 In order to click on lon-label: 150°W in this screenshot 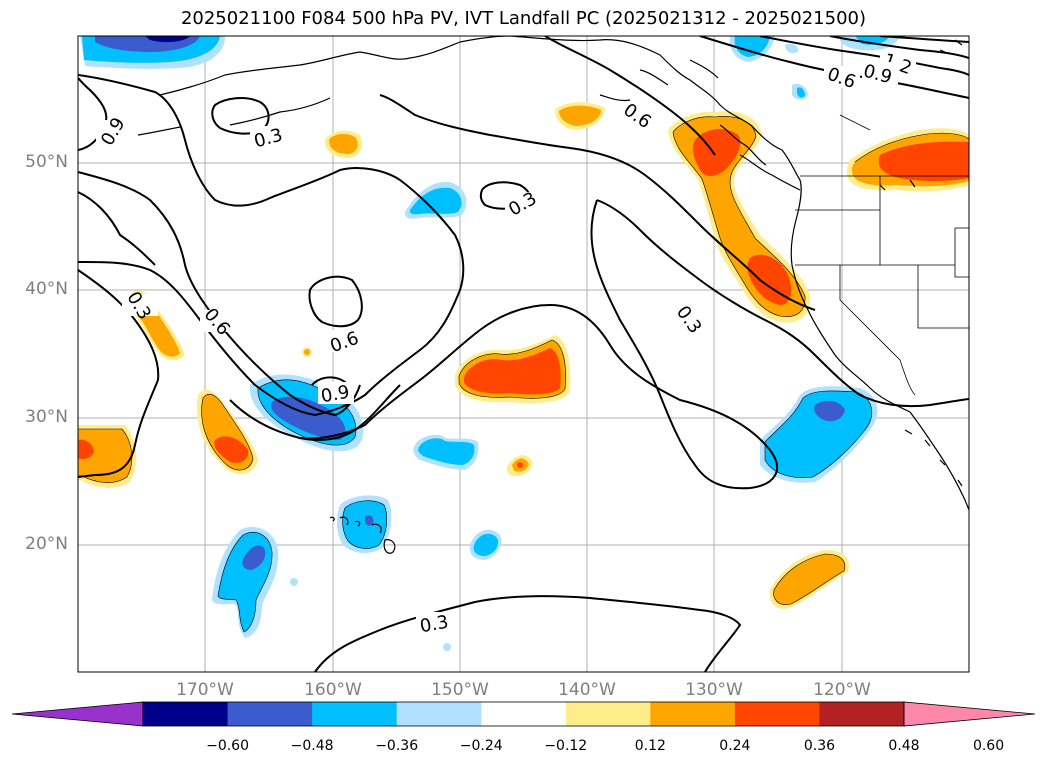, I will do `click(460, 690)`.